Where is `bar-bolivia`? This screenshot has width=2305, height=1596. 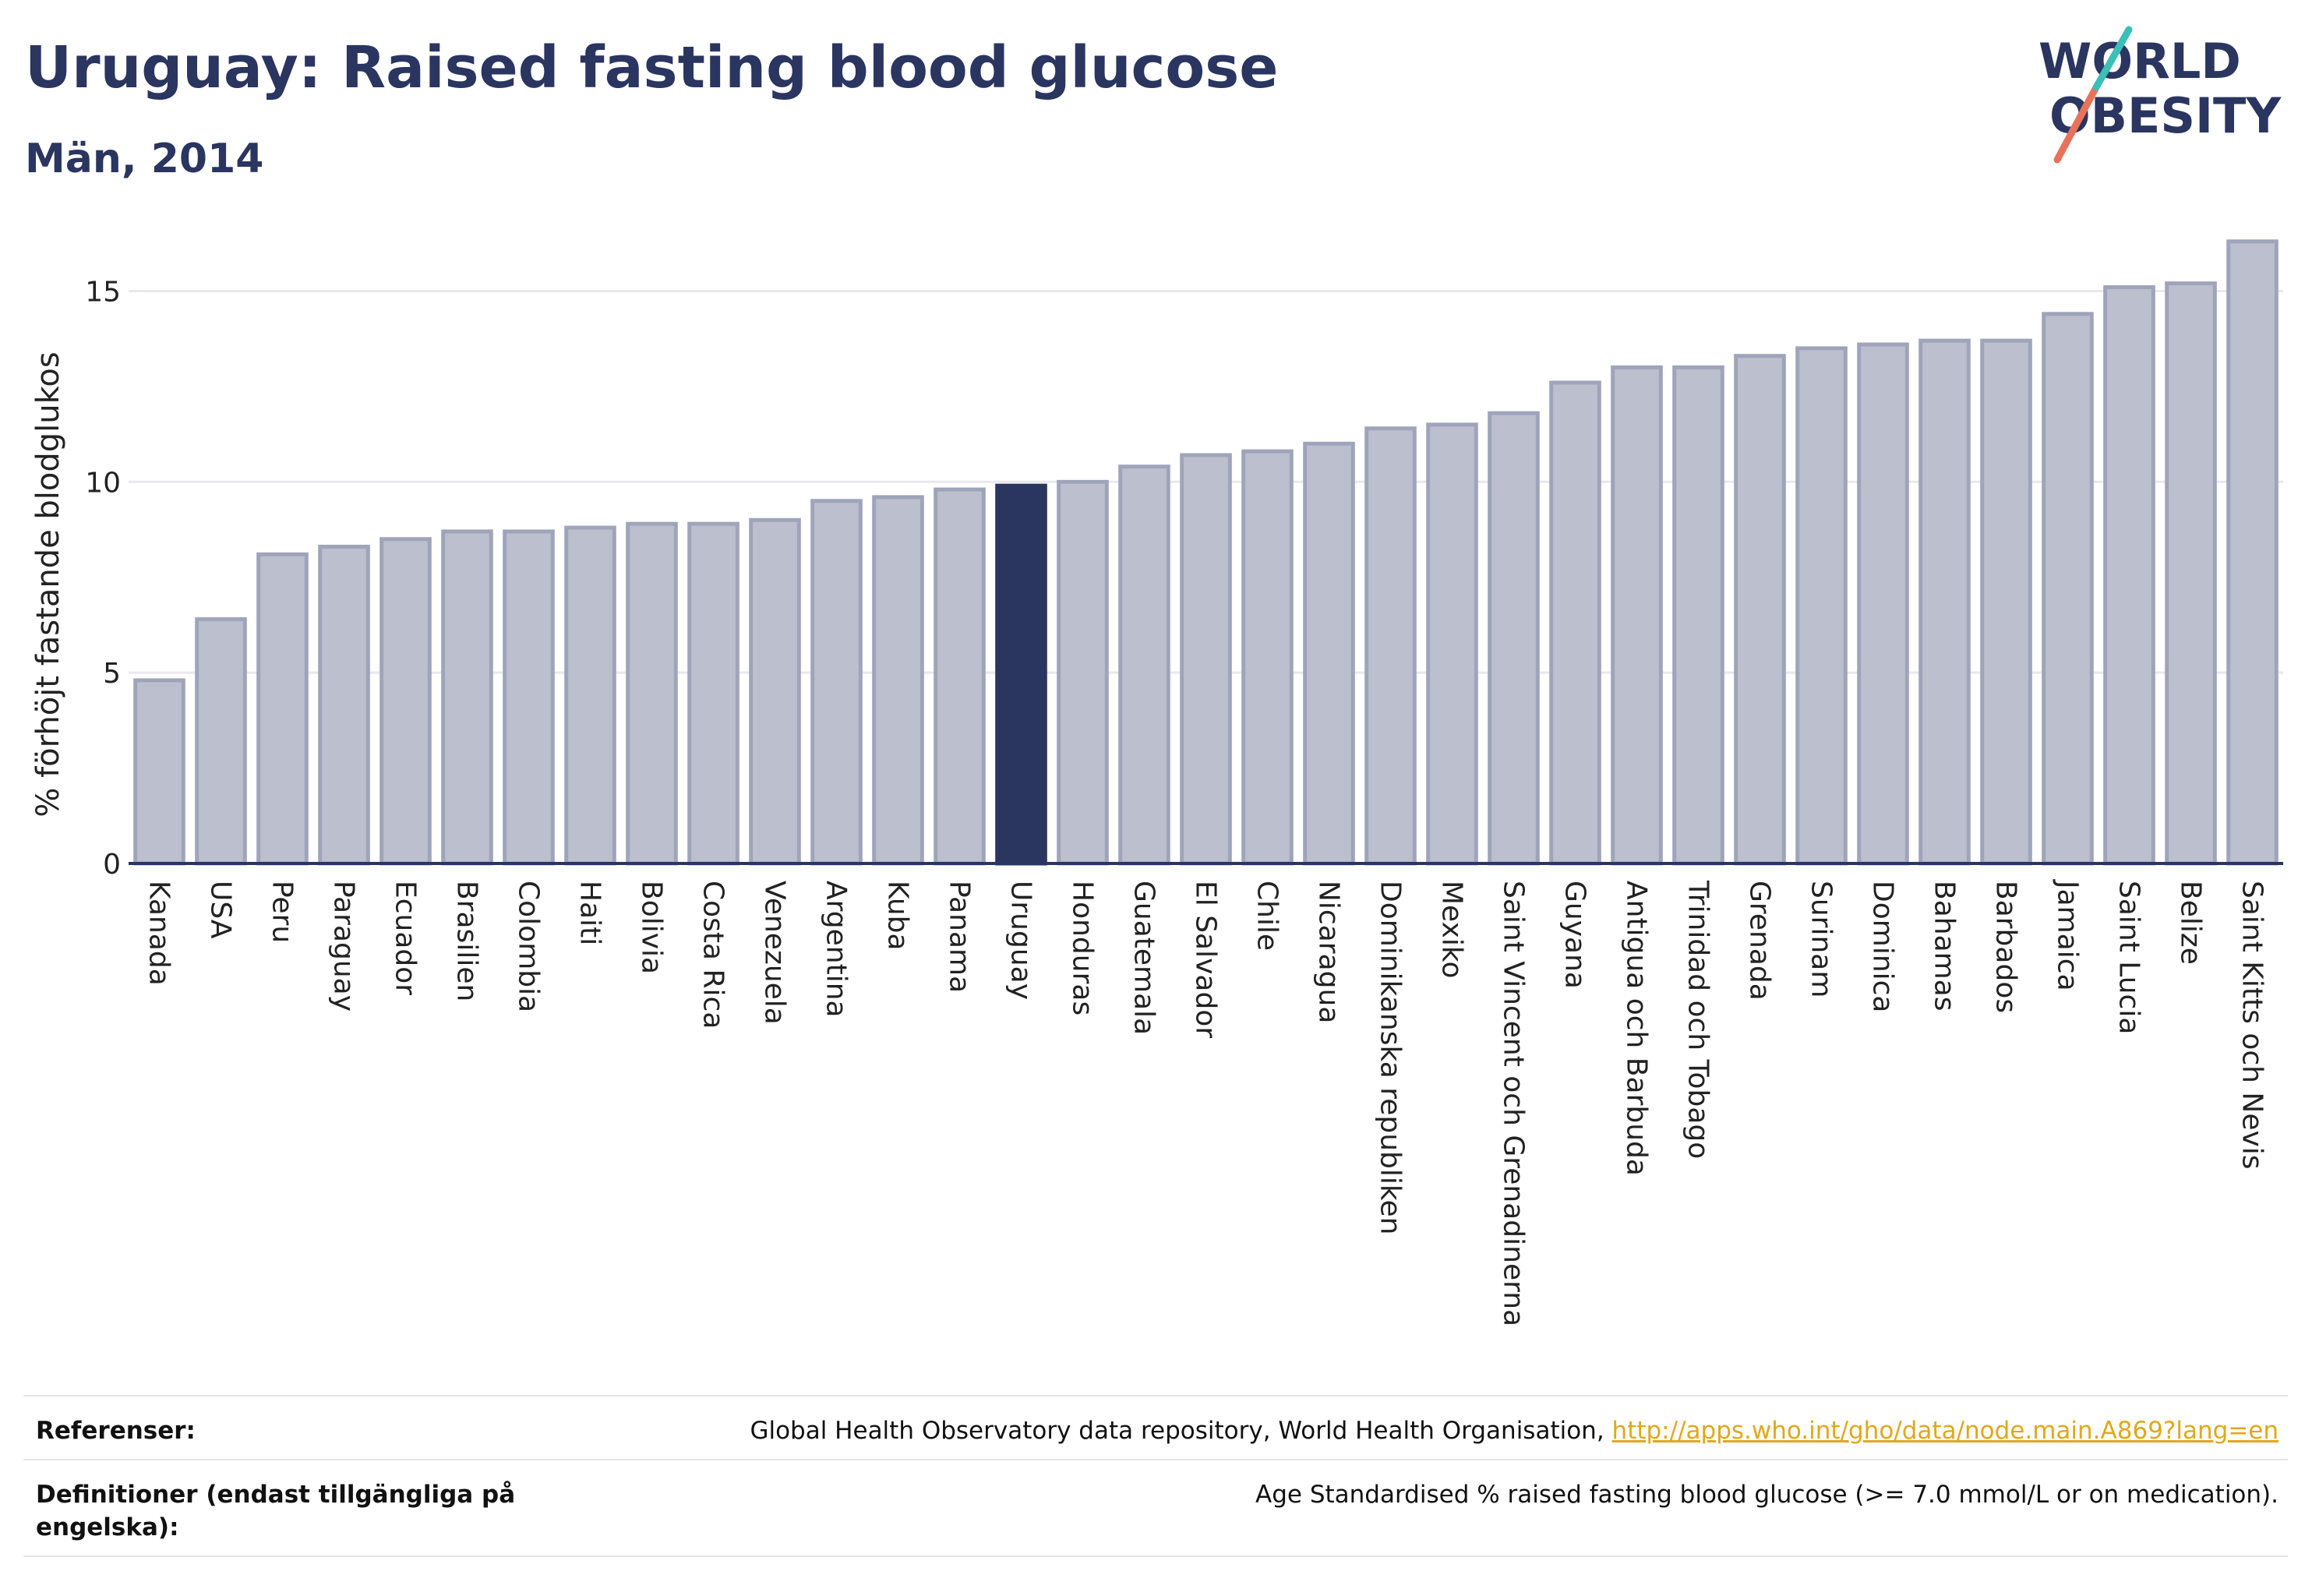 bar-bolivia is located at coordinates (652, 693).